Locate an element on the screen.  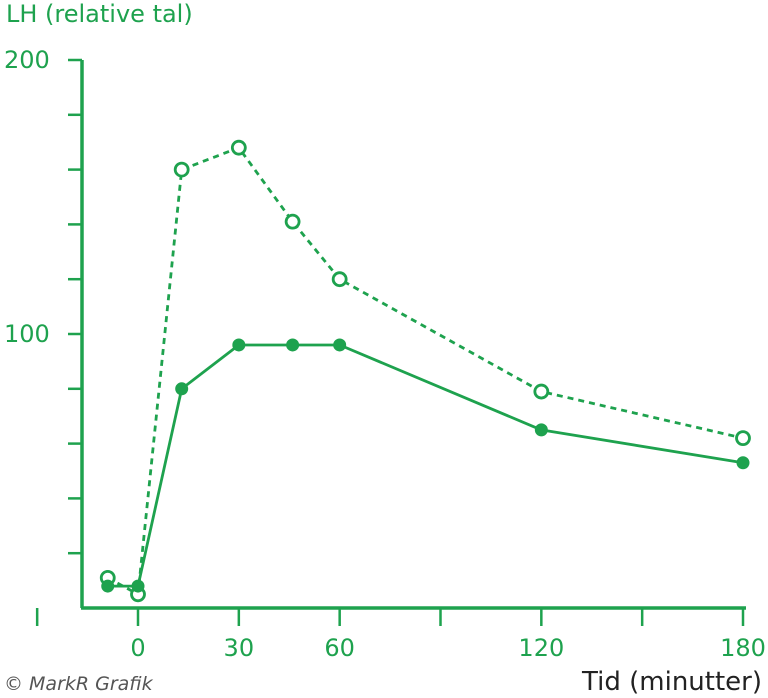
x-tick-label: 180 is located at coordinates (743, 648).